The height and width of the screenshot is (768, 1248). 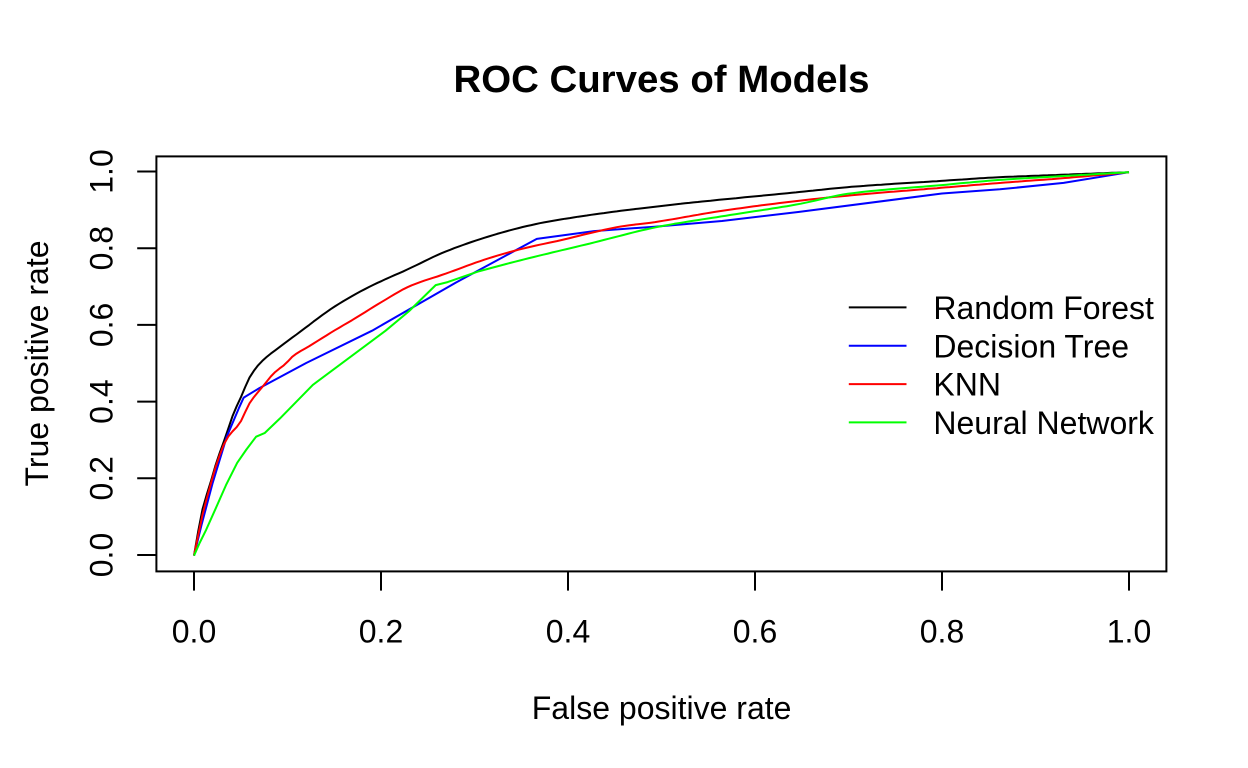 I want to click on svg-text: ROC Curves of Models, so click(x=662, y=79).